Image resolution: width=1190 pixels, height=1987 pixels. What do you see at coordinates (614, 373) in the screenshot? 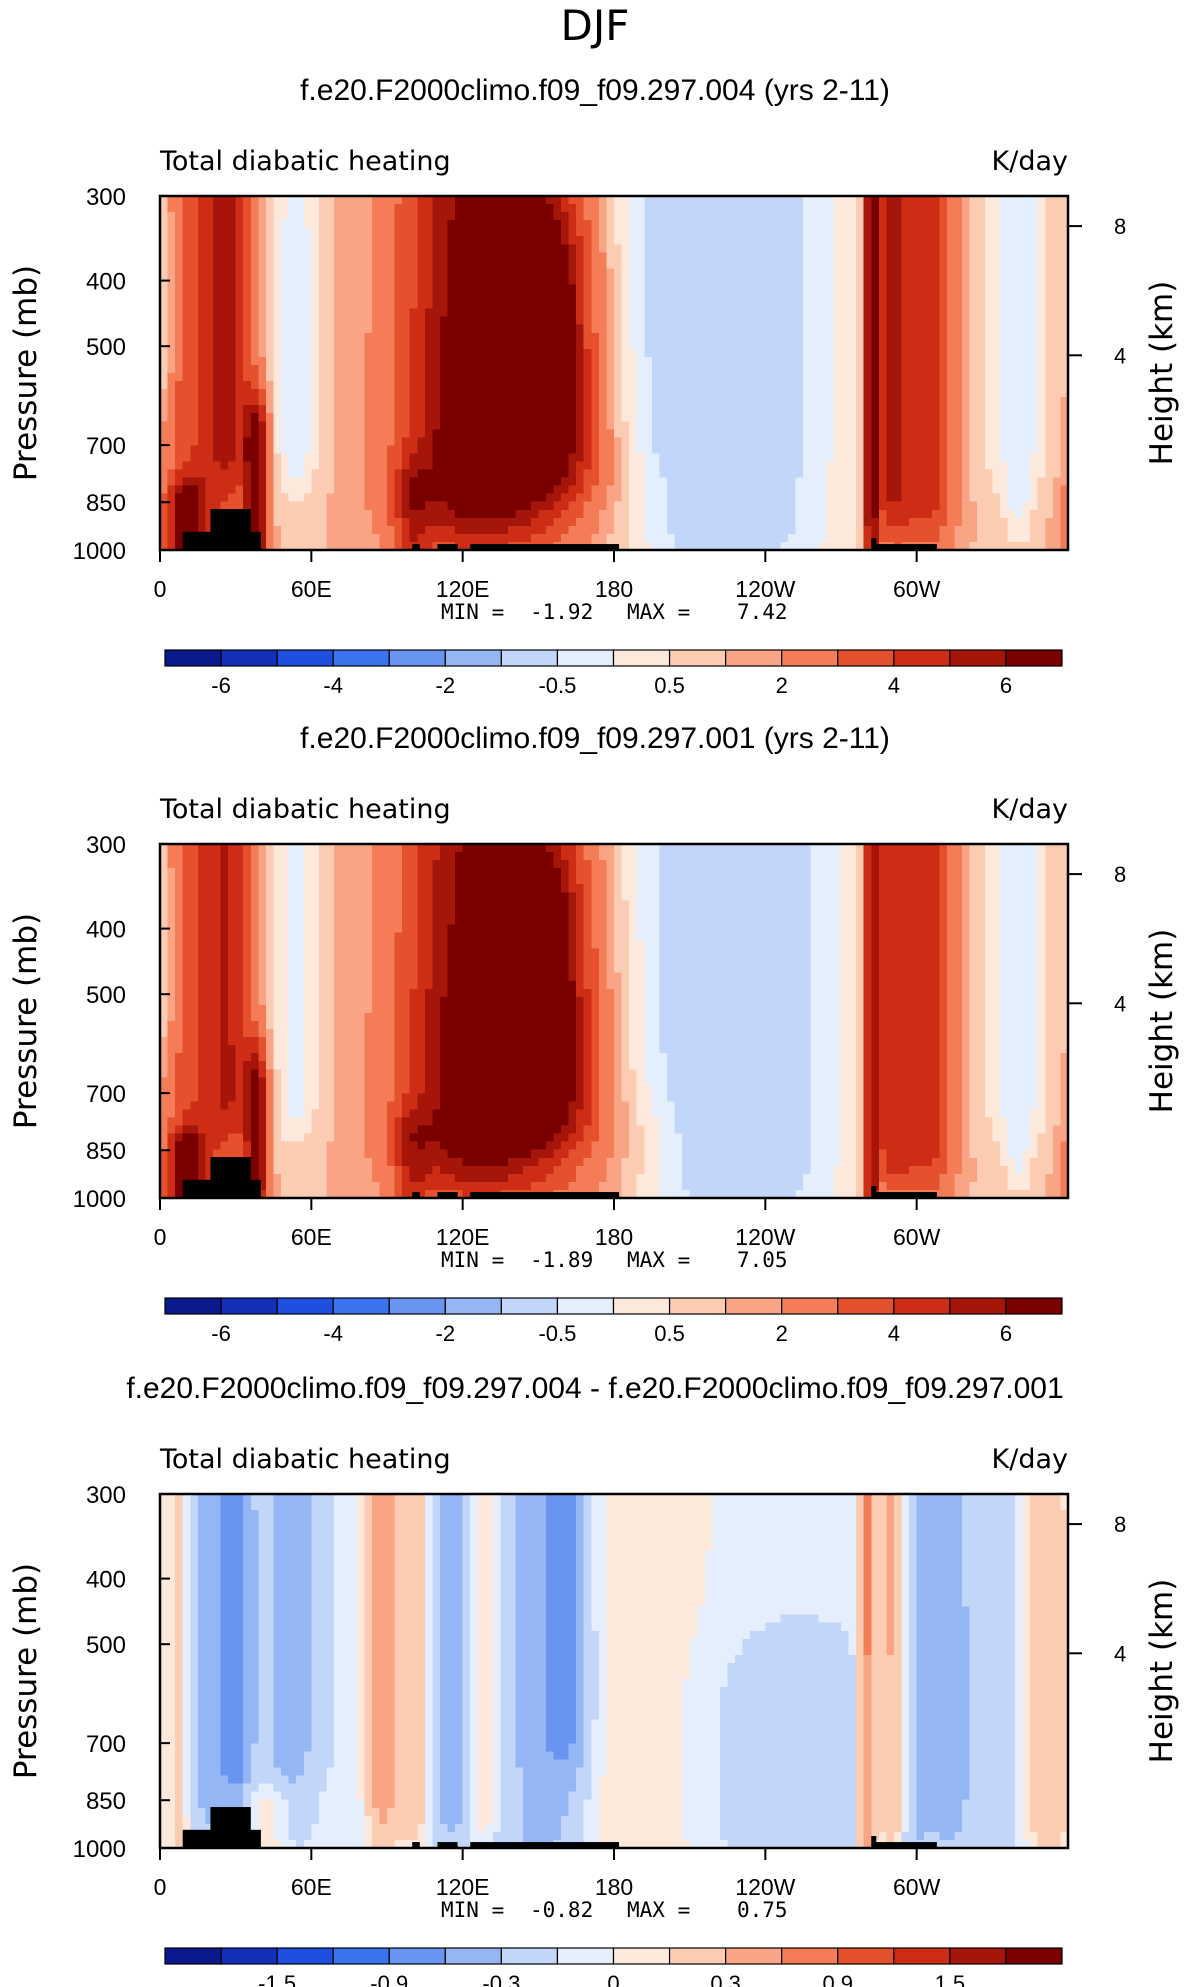
I see `heatmap-cells` at bounding box center [614, 373].